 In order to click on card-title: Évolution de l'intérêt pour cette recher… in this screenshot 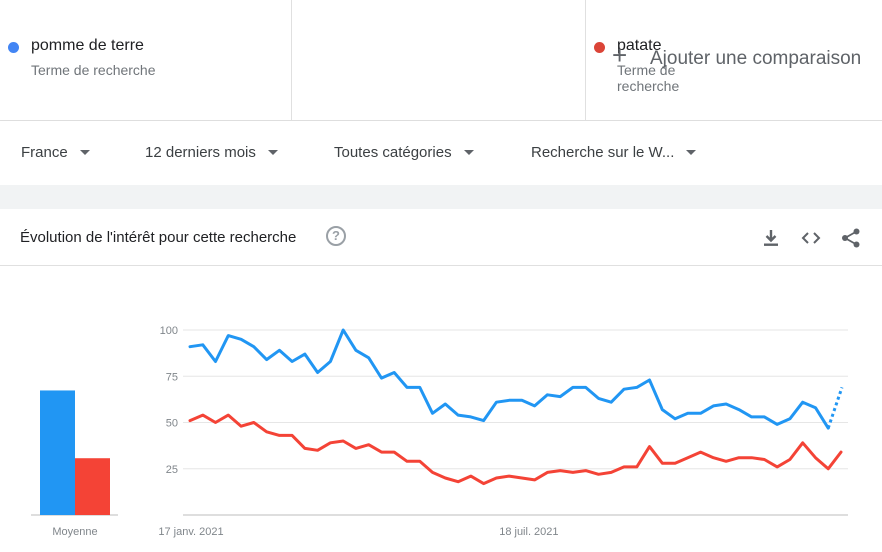, I will do `click(158, 237)`.